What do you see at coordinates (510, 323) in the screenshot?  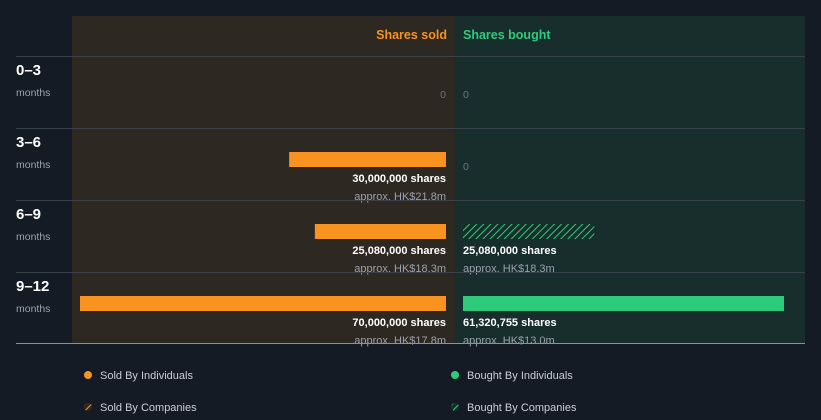 I see `bought-shares-label: 61,320,755 shares` at bounding box center [510, 323].